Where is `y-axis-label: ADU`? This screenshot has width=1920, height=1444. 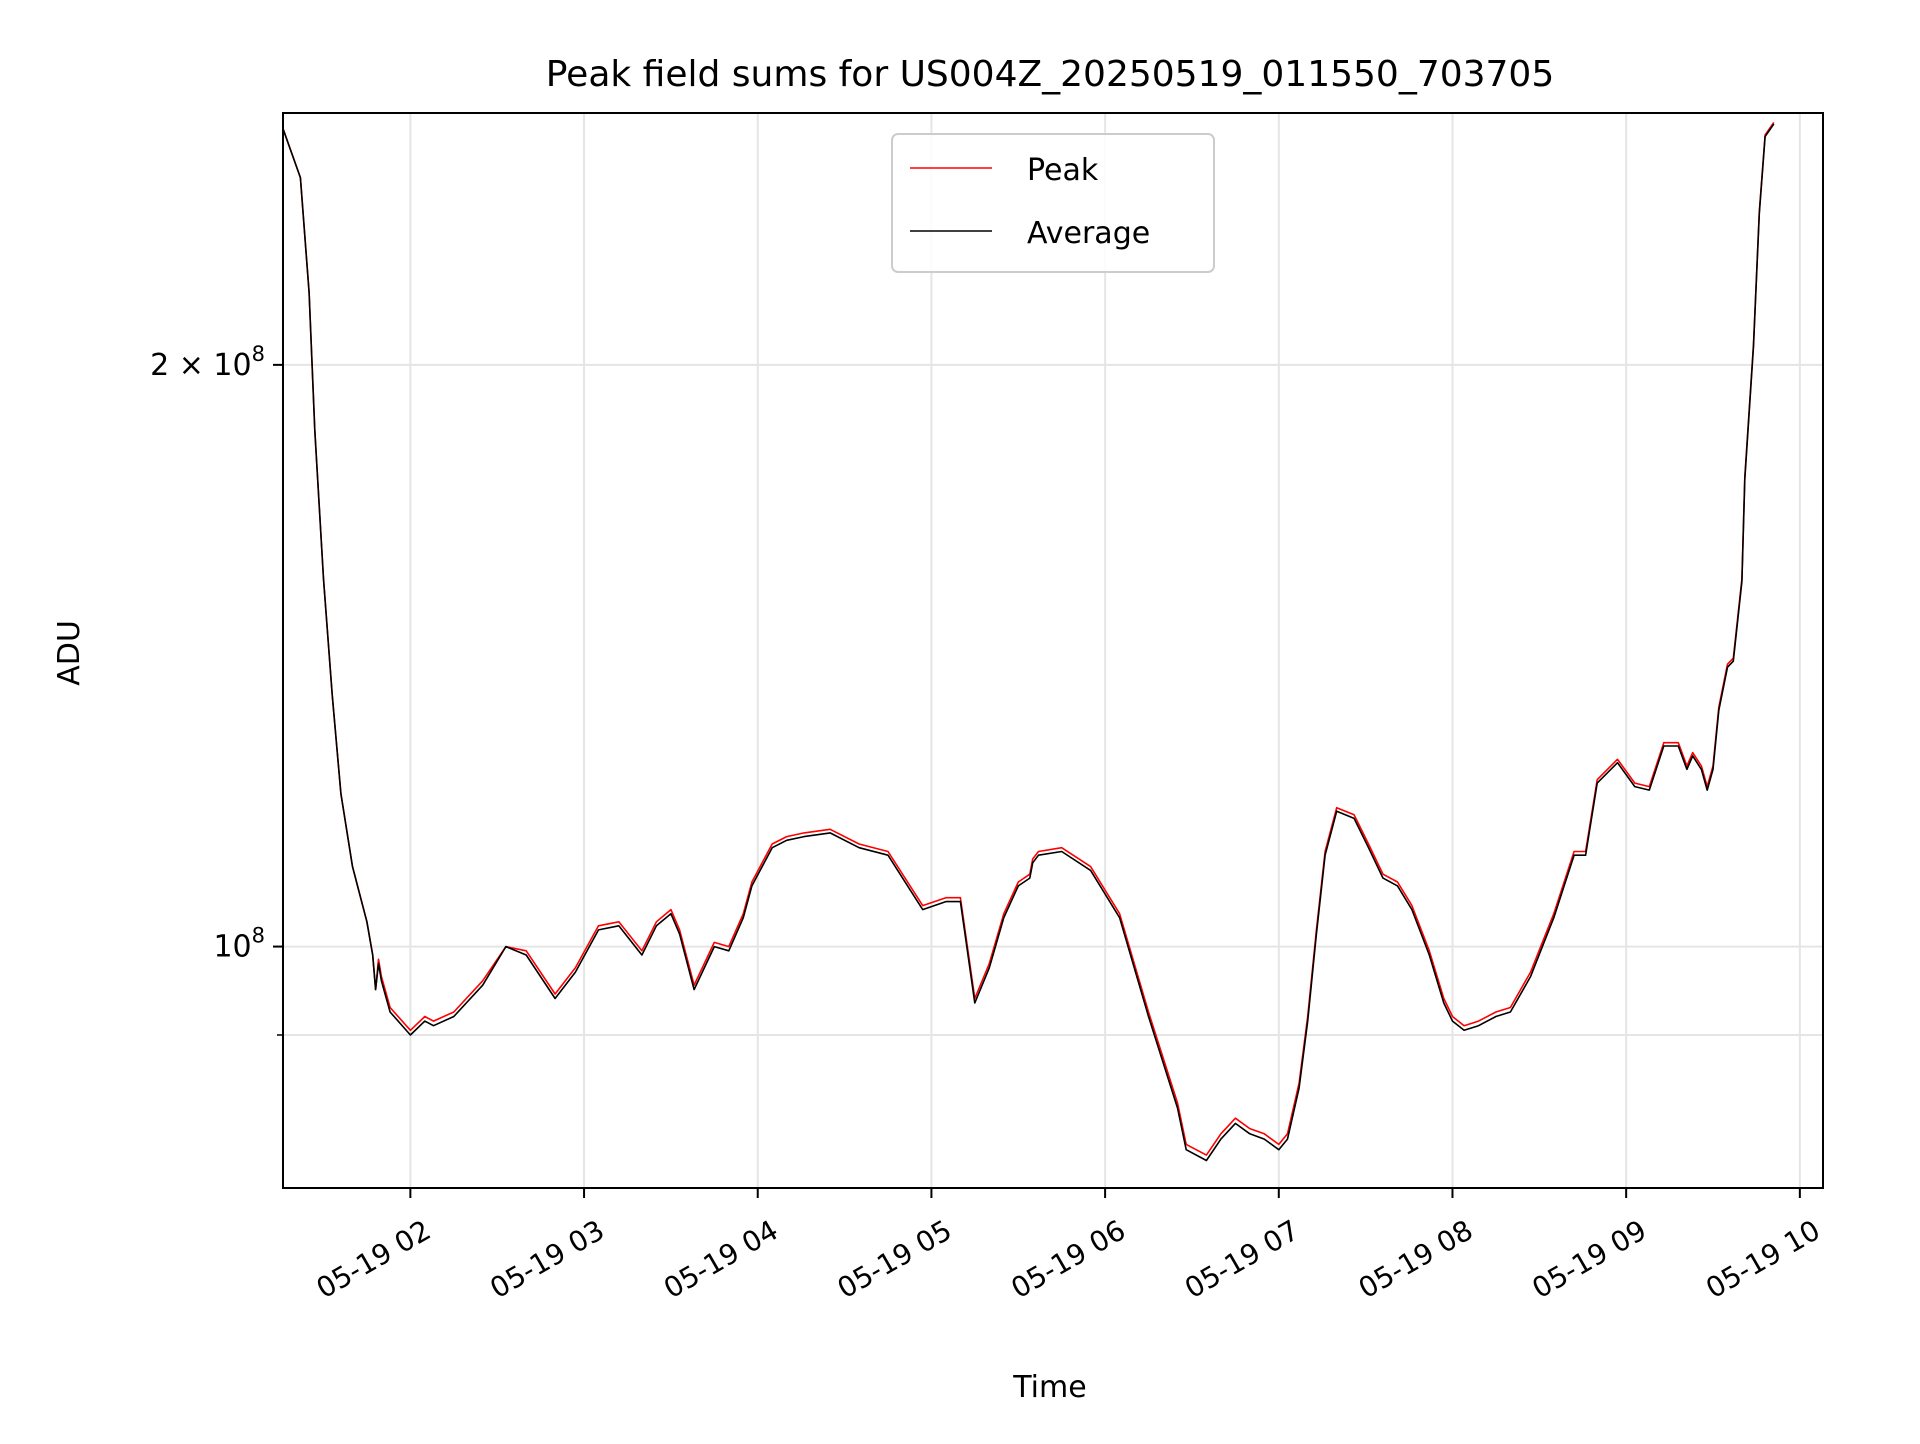 y-axis-label: ADU is located at coordinates (69, 653).